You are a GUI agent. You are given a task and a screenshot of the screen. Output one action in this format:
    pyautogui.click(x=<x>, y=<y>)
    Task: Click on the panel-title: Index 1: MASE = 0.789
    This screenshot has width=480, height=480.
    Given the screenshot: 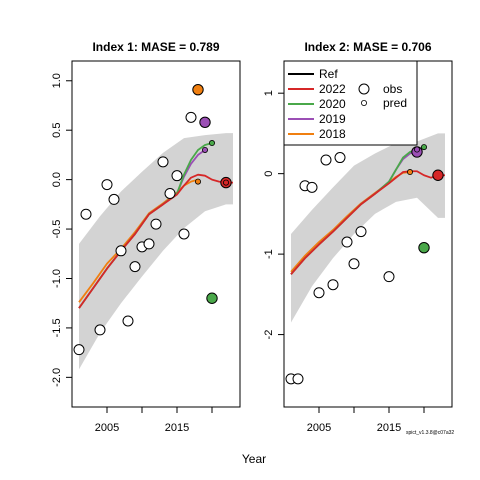 What is the action you would take?
    pyautogui.click(x=155, y=47)
    